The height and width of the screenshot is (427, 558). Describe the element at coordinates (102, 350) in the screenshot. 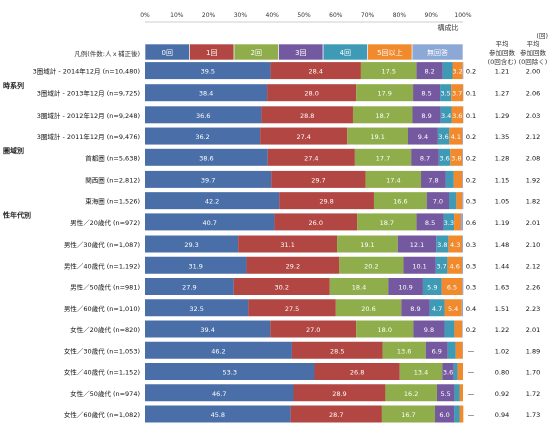

I see `row-label: 女性／30歳代 (n=1,053)` at that location.